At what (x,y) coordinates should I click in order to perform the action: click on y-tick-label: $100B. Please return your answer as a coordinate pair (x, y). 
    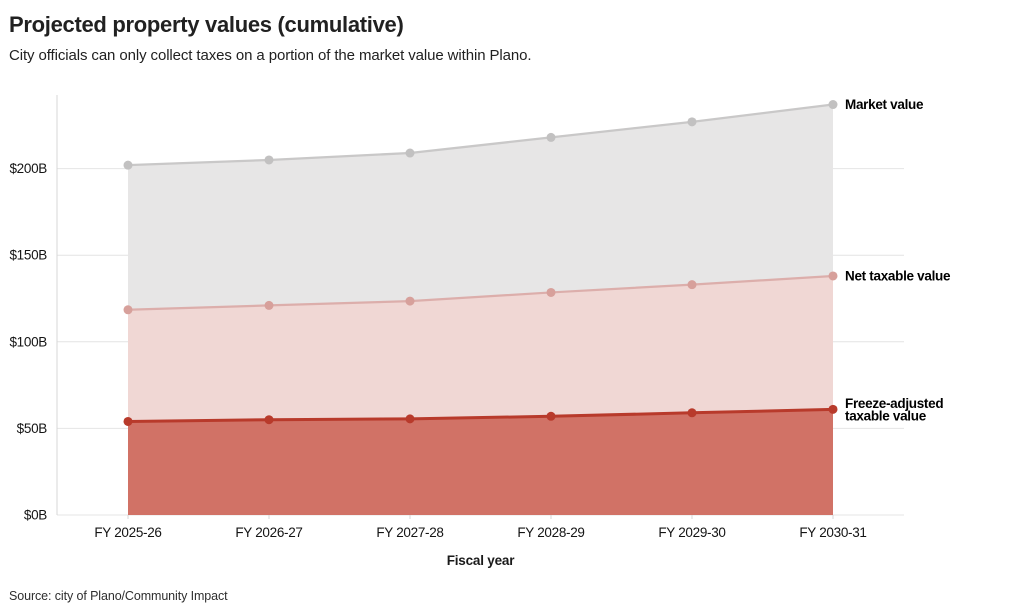
    Looking at the image, I should click on (28, 341).